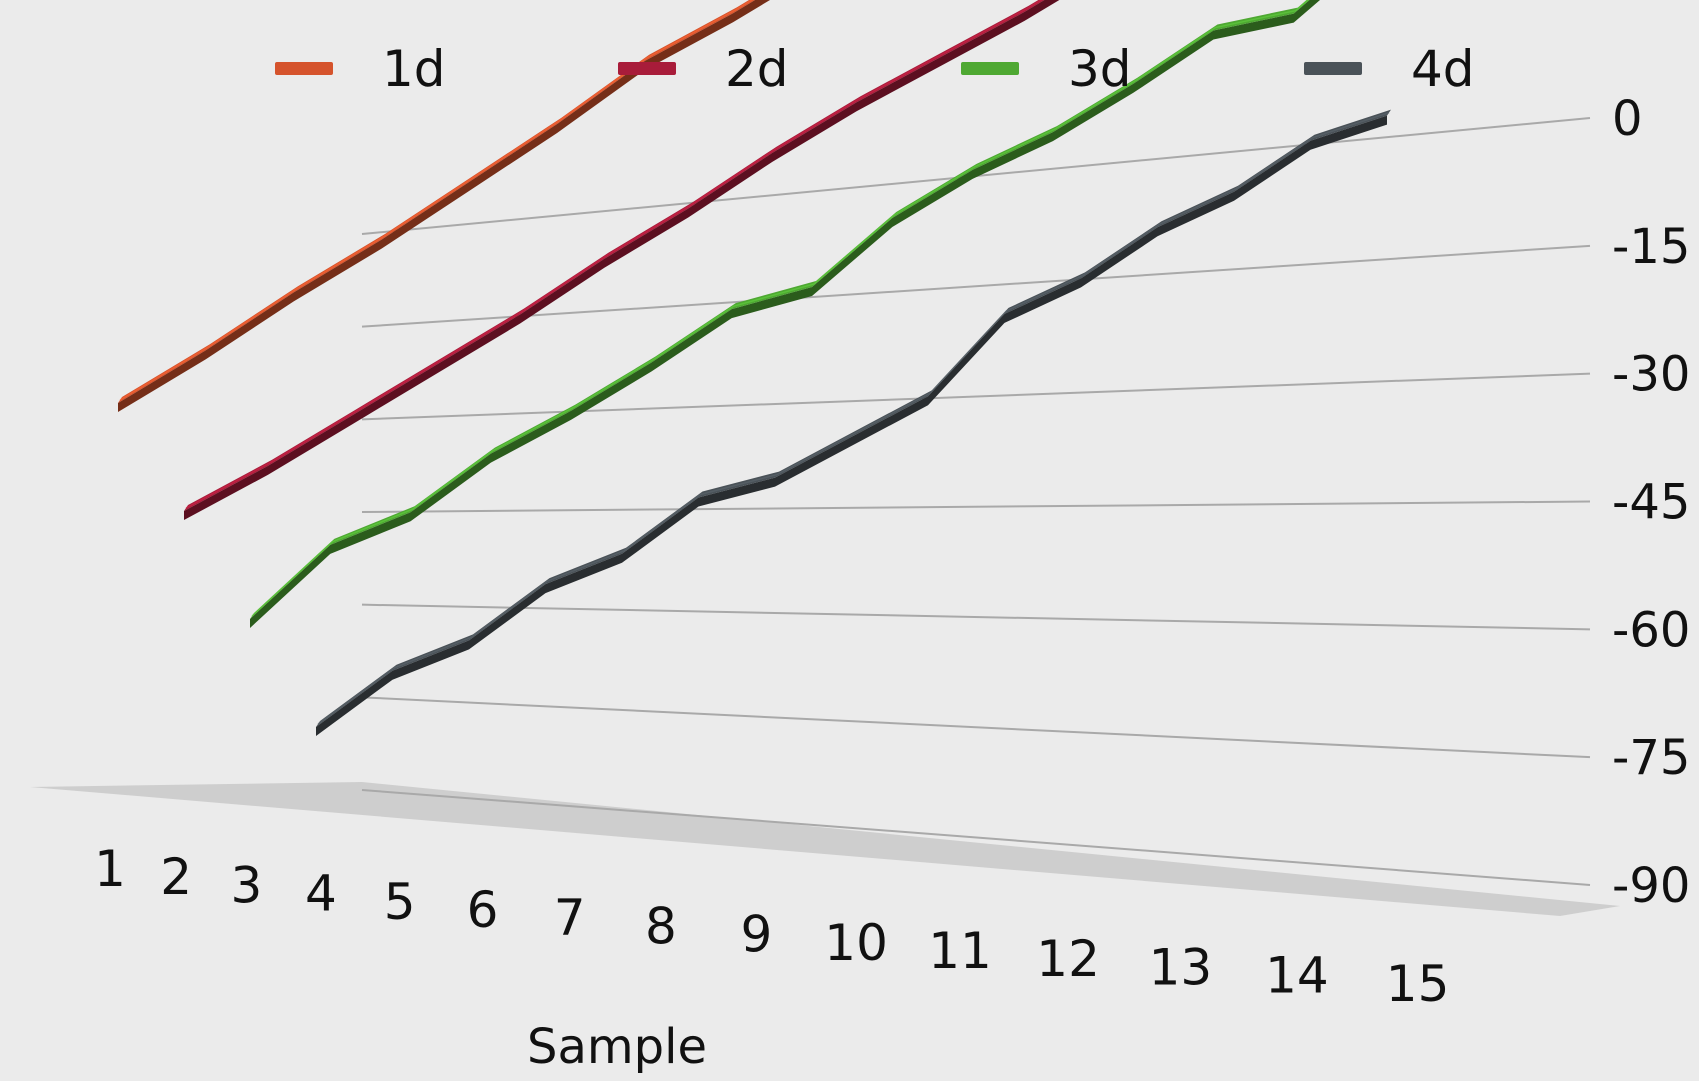 This screenshot has width=1699, height=1081. I want to click on legend-label: 4d, so click(1443, 69).